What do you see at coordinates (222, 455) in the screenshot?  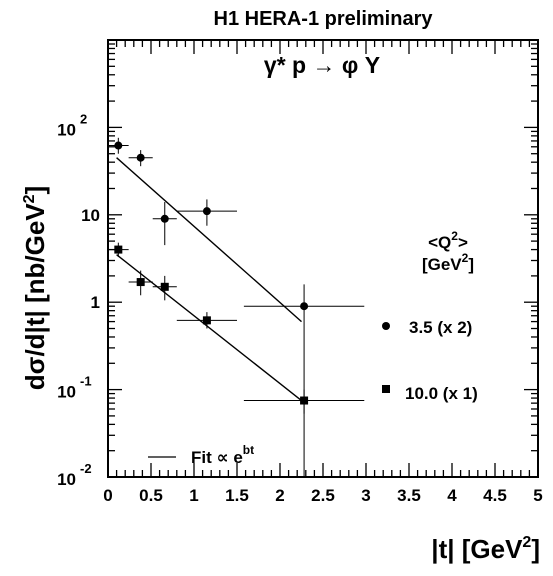 I see `legend-fit-label: Fit ∝ ebt` at bounding box center [222, 455].